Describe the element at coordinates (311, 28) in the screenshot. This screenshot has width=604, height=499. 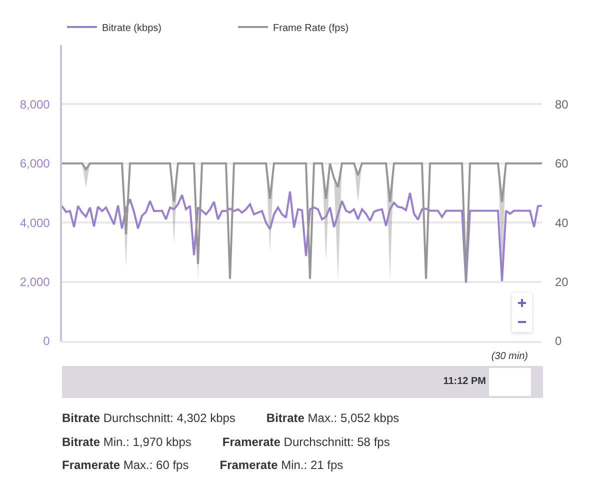
I see `legend-label: Frame Rate (fps)` at that location.